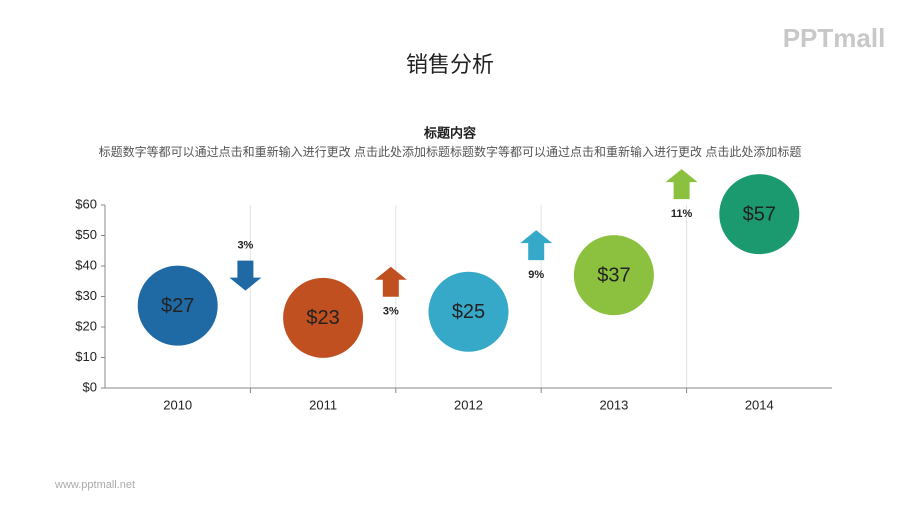  Describe the element at coordinates (323, 404) in the screenshot. I see `x-tick-label: 2011` at that location.